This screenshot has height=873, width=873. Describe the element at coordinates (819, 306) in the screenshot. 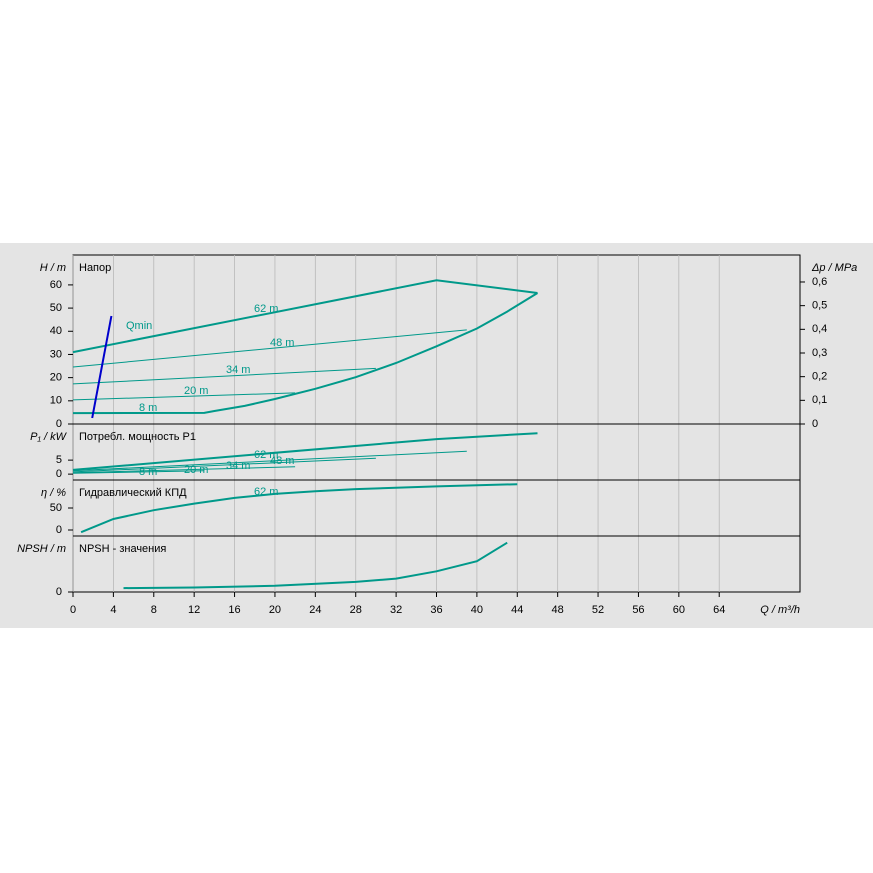

I see `y2-tick-label: 0,5` at that location.